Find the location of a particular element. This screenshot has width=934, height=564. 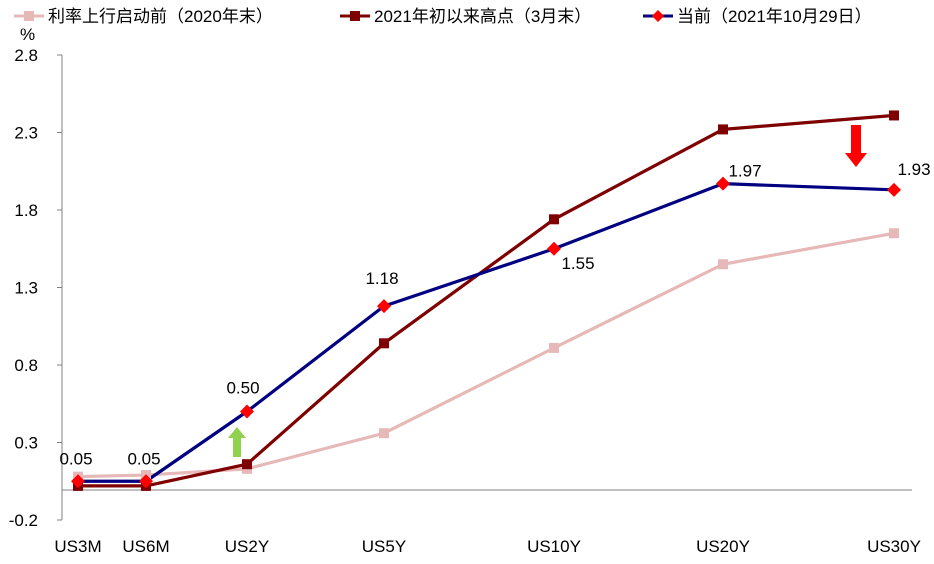

x-tick-label: US3M is located at coordinates (77, 546).